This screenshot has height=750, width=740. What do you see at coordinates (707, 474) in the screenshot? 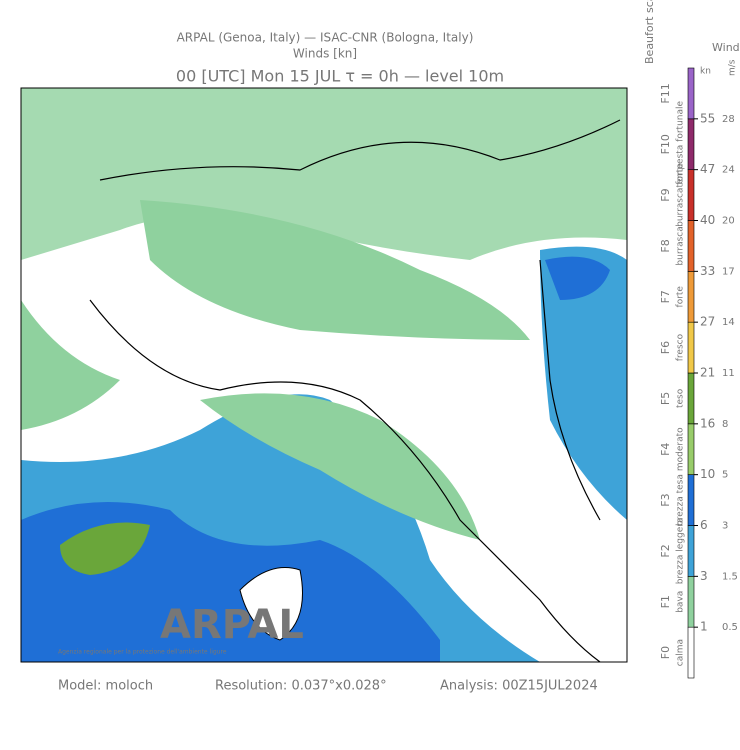
I see `kn-tick-label: 10` at bounding box center [707, 474].